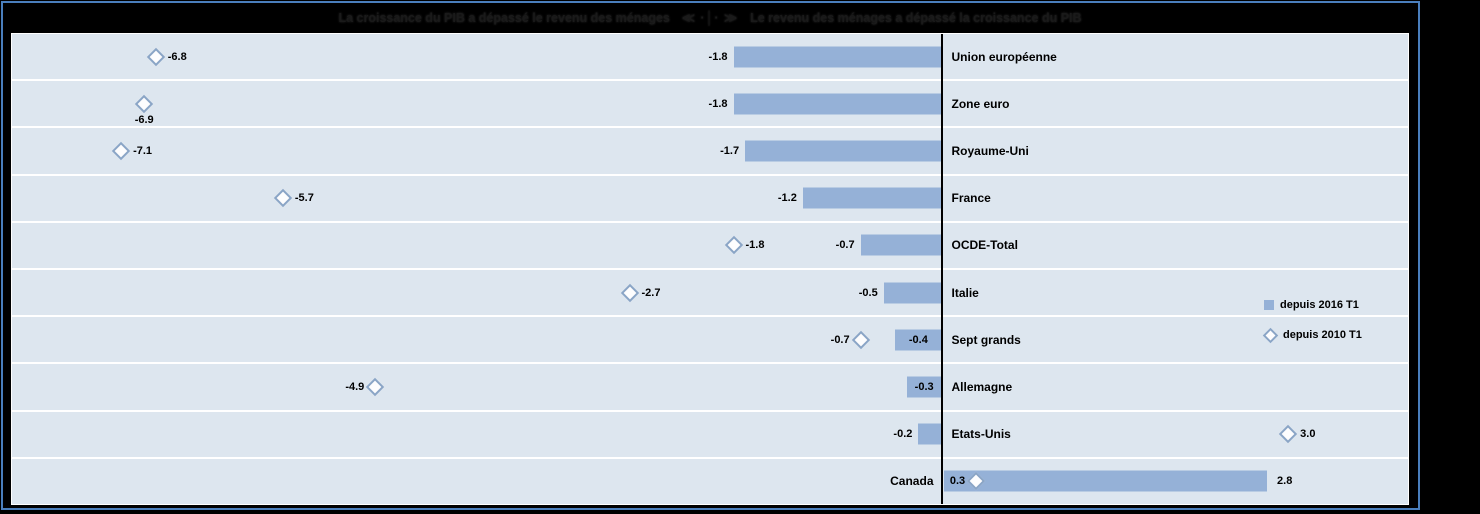 Image resolution: width=1480 pixels, height=514 pixels. I want to click on chart-row: Etats-Unis -0.2 3.0, so click(710, 435).